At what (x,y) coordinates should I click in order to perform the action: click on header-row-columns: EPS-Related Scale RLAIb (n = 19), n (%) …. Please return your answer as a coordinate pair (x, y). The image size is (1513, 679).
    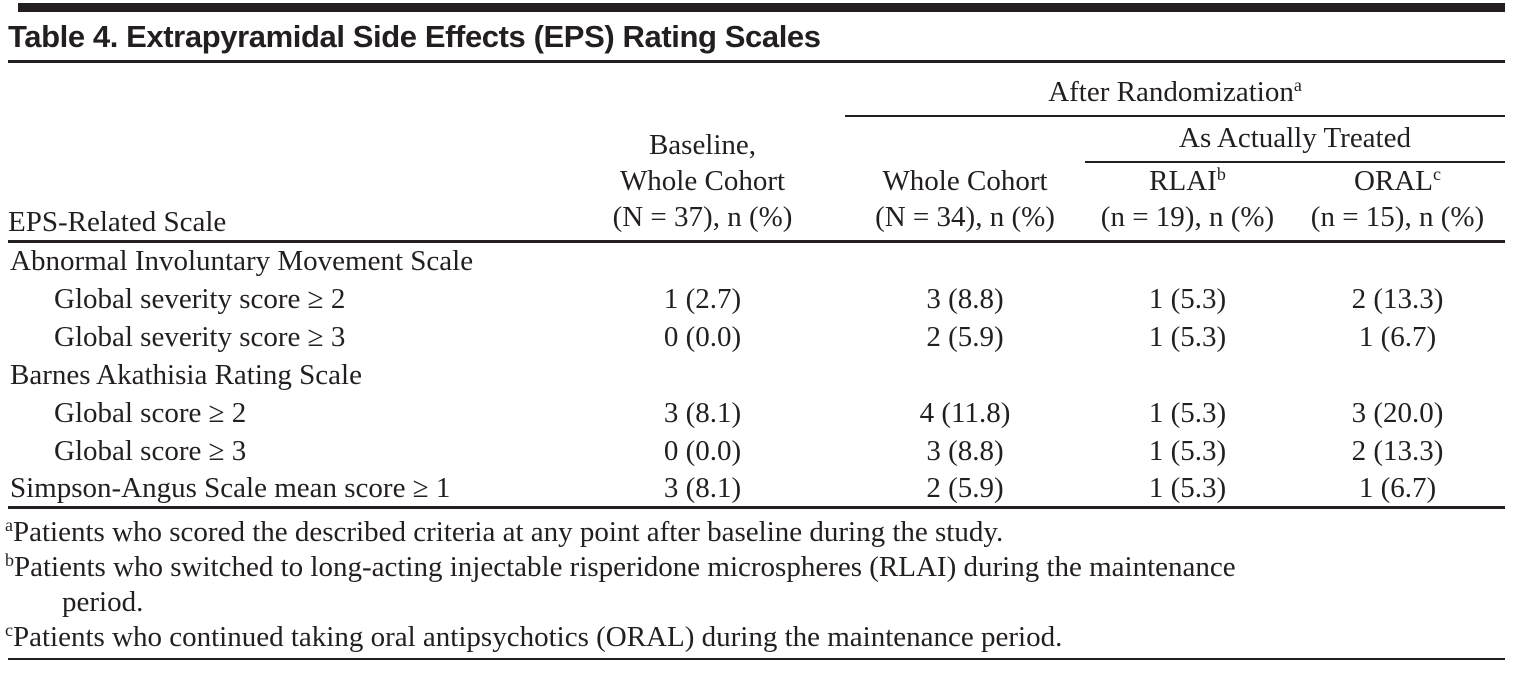
    Looking at the image, I should click on (757, 202).